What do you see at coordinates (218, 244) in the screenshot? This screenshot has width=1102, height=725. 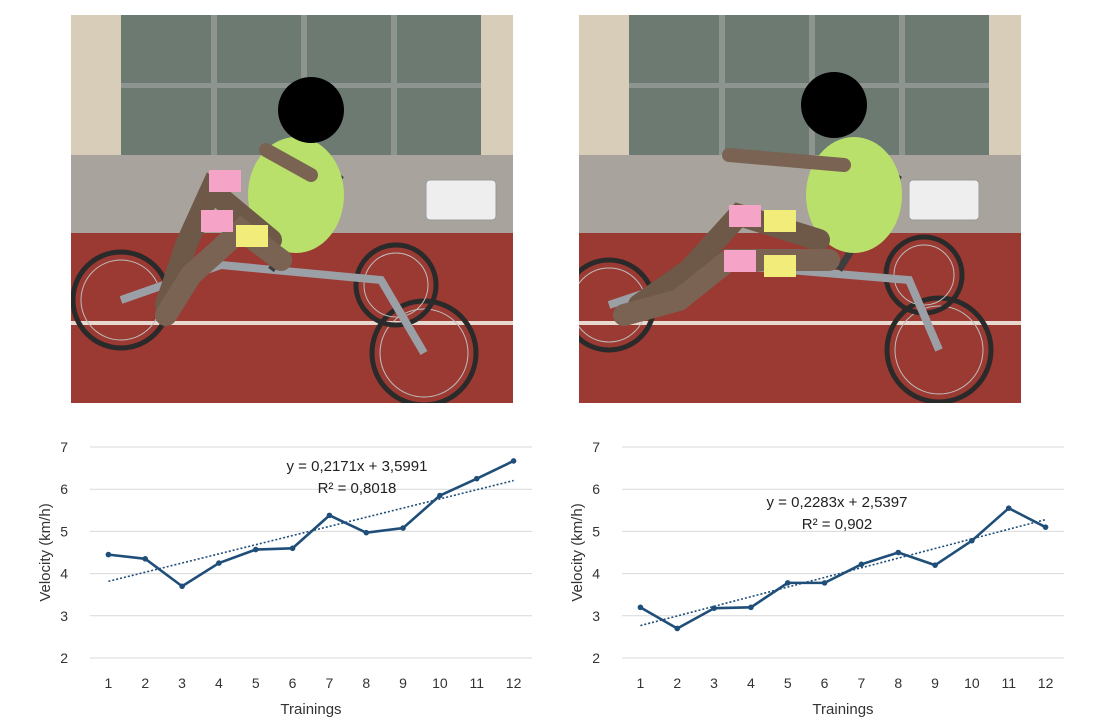 I see `rider-leg` at bounding box center [218, 244].